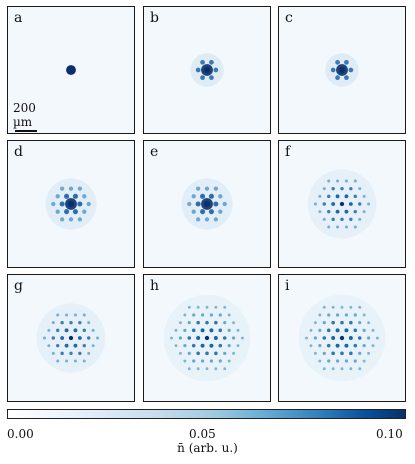  What do you see at coordinates (207, 448) in the screenshot?
I see `colorbar-label: n̄ (arb. u.)` at bounding box center [207, 448].